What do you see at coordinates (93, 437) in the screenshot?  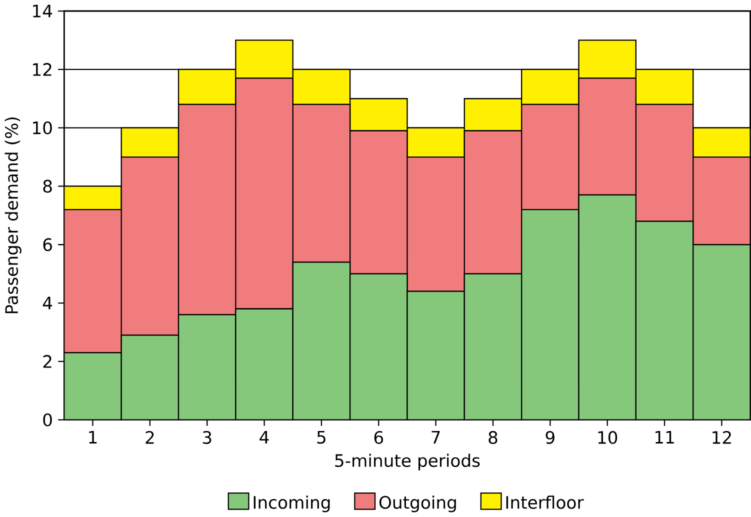 I see `x-tick-label: 1` at bounding box center [93, 437].